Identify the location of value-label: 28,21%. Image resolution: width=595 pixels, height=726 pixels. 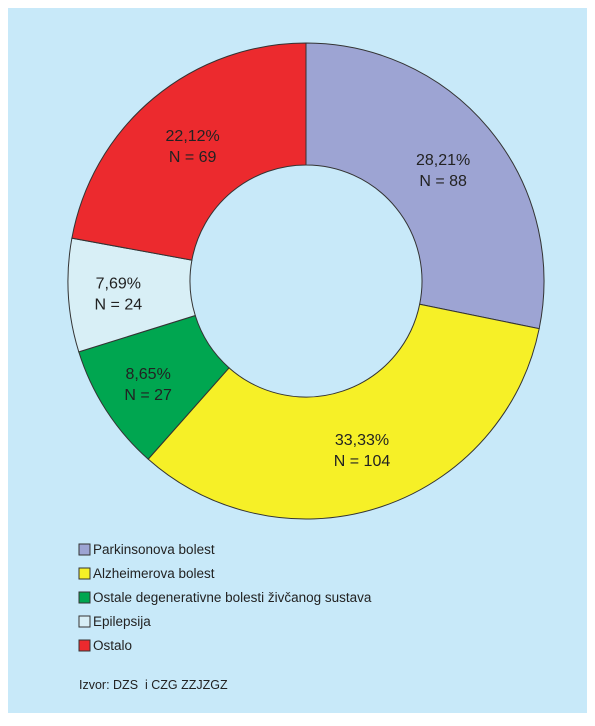
(443, 160).